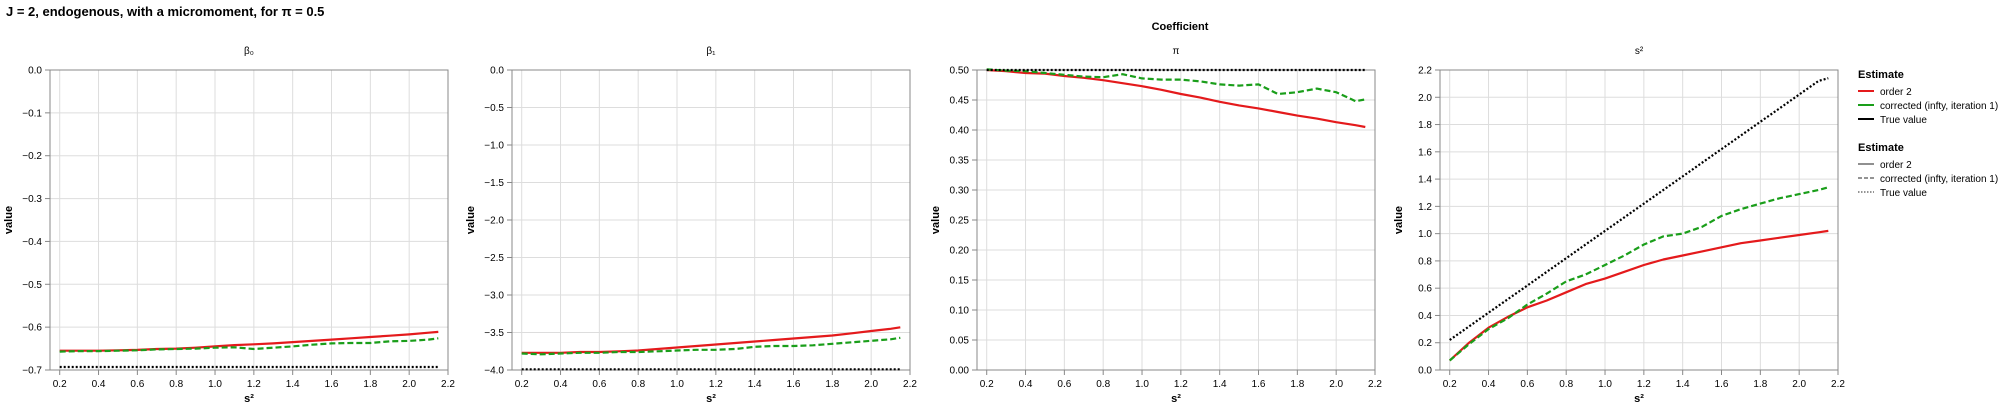 This screenshot has width=2000, height=412. I want to click on series-line-order, so click(1638, 295).